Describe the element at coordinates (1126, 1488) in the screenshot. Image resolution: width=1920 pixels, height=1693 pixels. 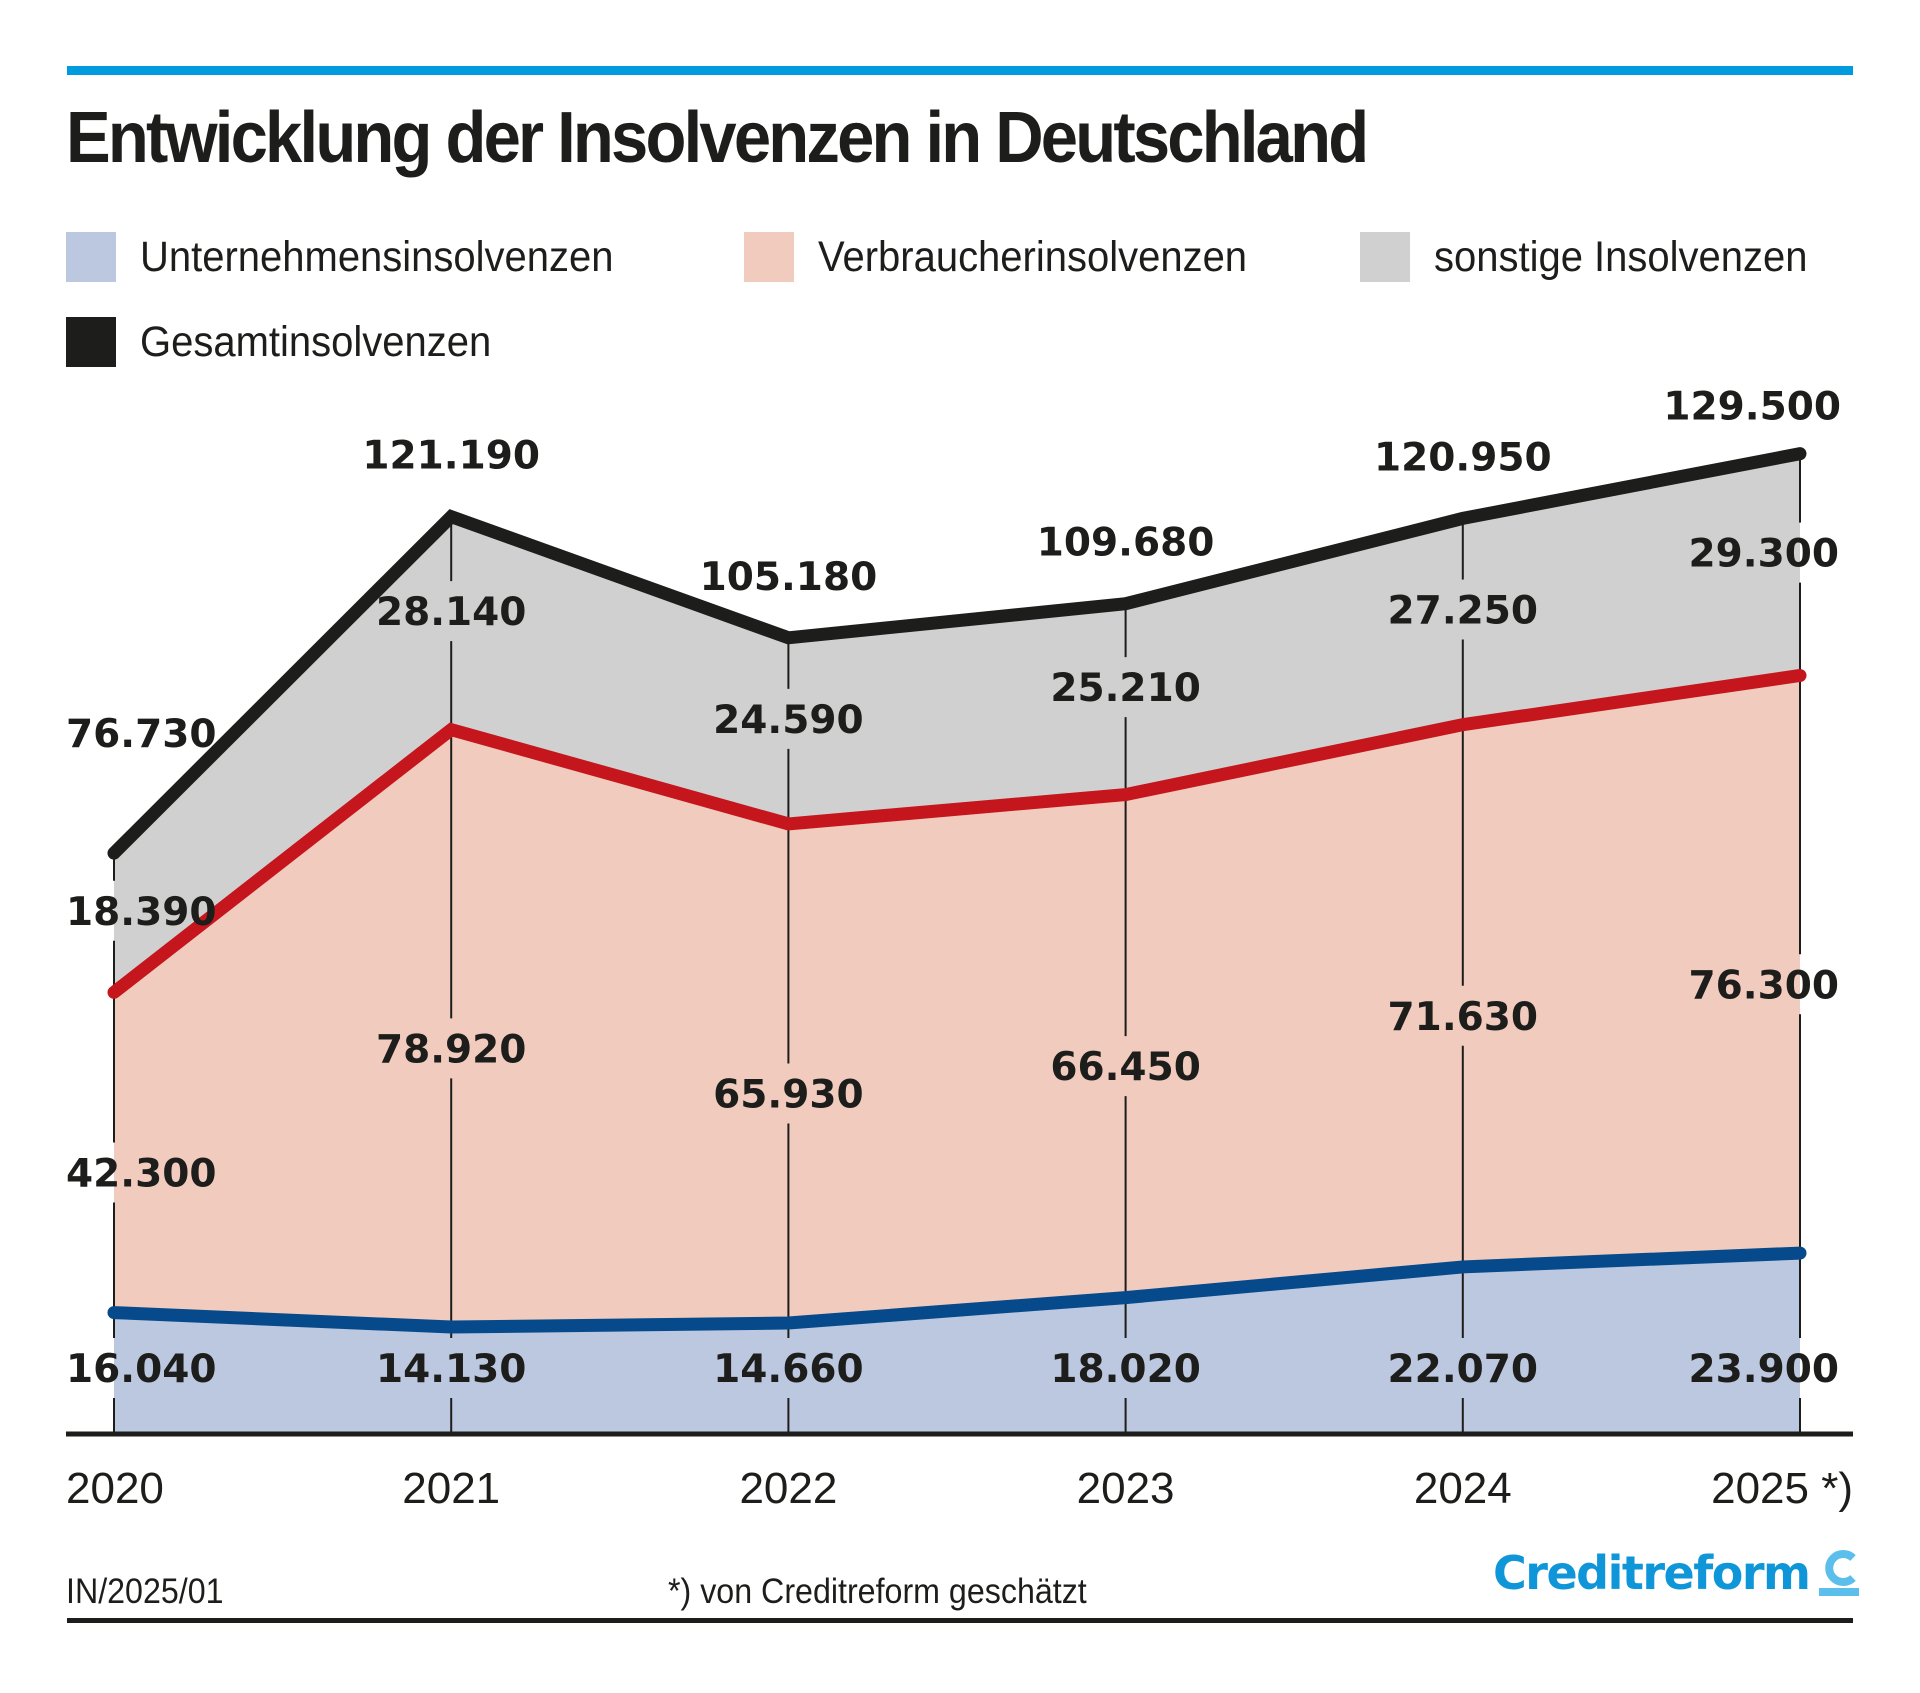
I see `x-tick-label-2023: 2023` at that location.